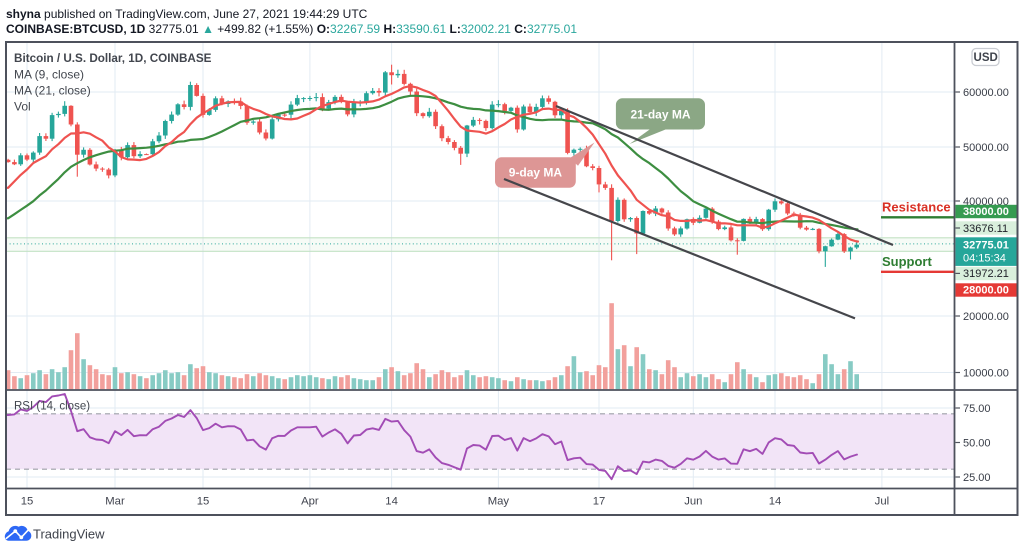 The width and height of the screenshot is (1024, 551). I want to click on svg-text: Resistance, so click(916, 207).